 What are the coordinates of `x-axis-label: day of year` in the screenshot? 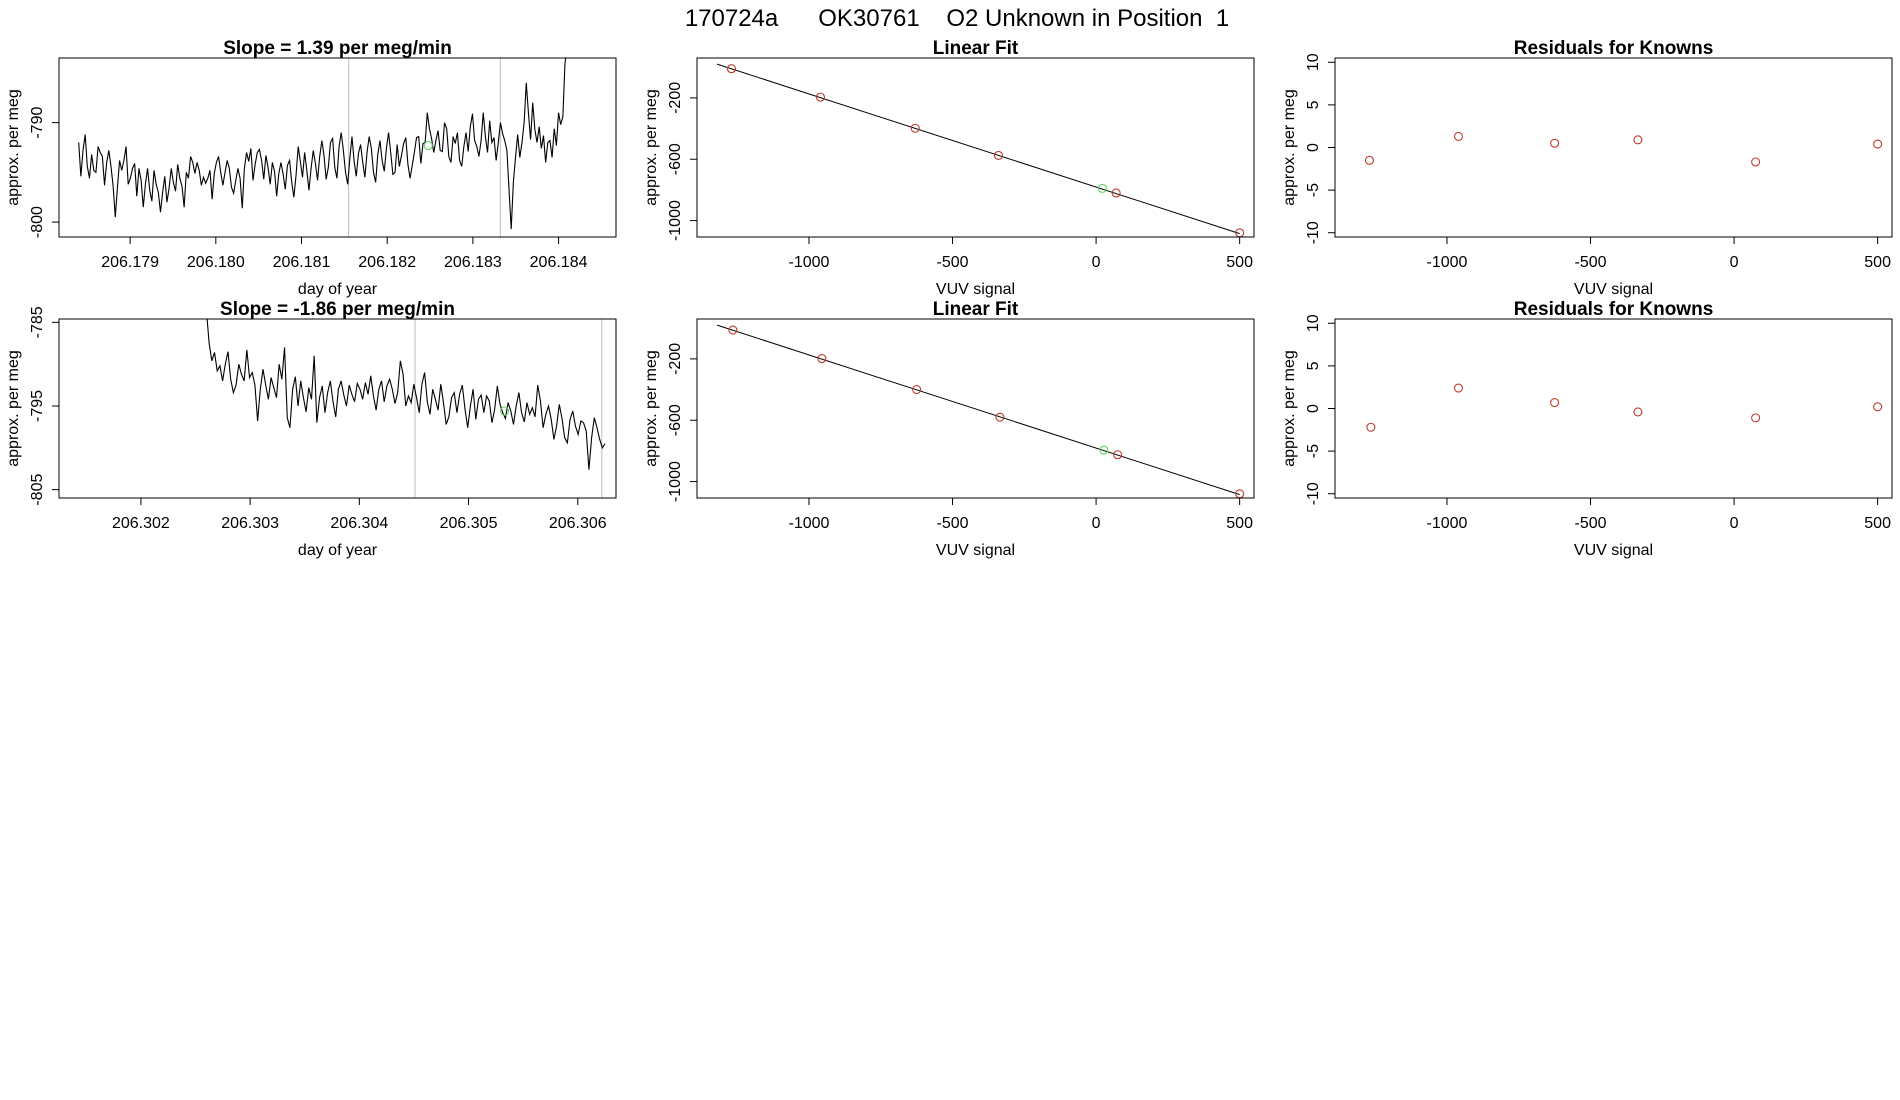 It's located at (338, 550).